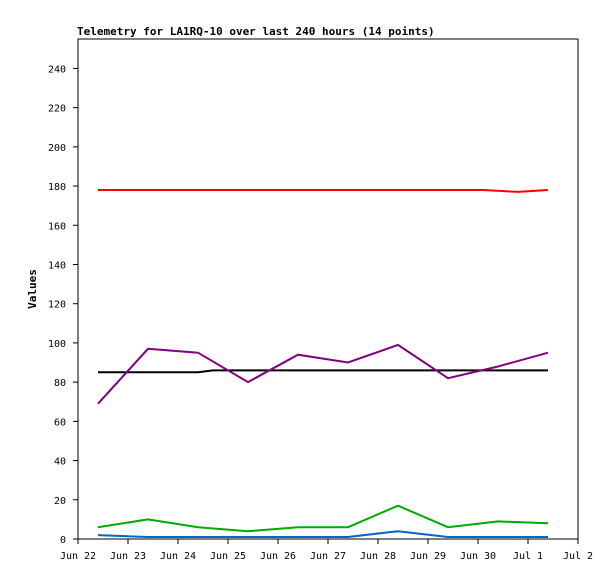 This screenshot has height=579, width=615. I want to click on x-tick-label: Jun 30, so click(478, 556).